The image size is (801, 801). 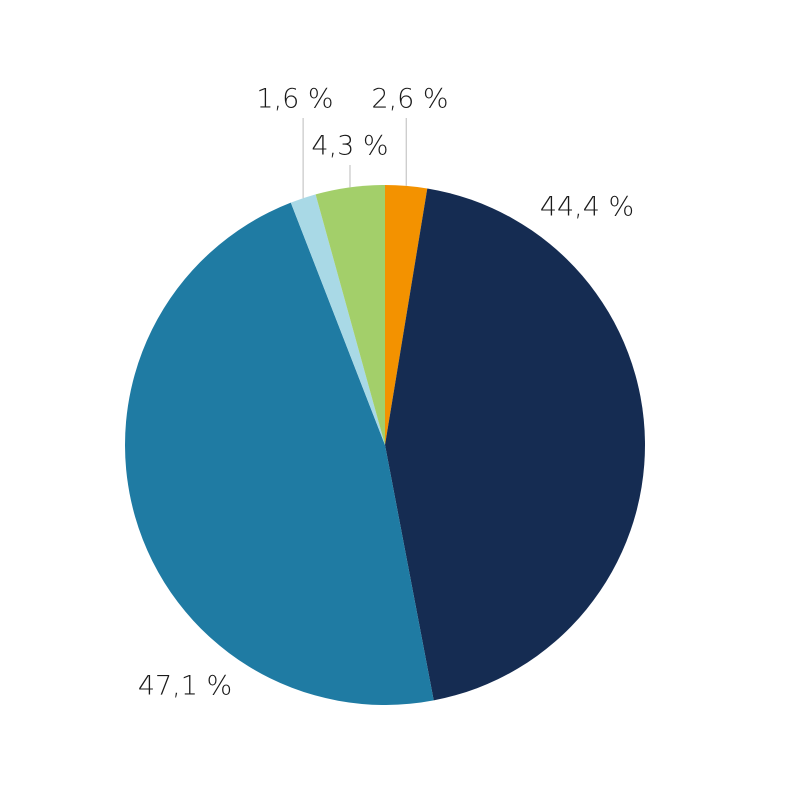 What do you see at coordinates (294, 99) in the screenshot?
I see `data-label: 1,6 %` at bounding box center [294, 99].